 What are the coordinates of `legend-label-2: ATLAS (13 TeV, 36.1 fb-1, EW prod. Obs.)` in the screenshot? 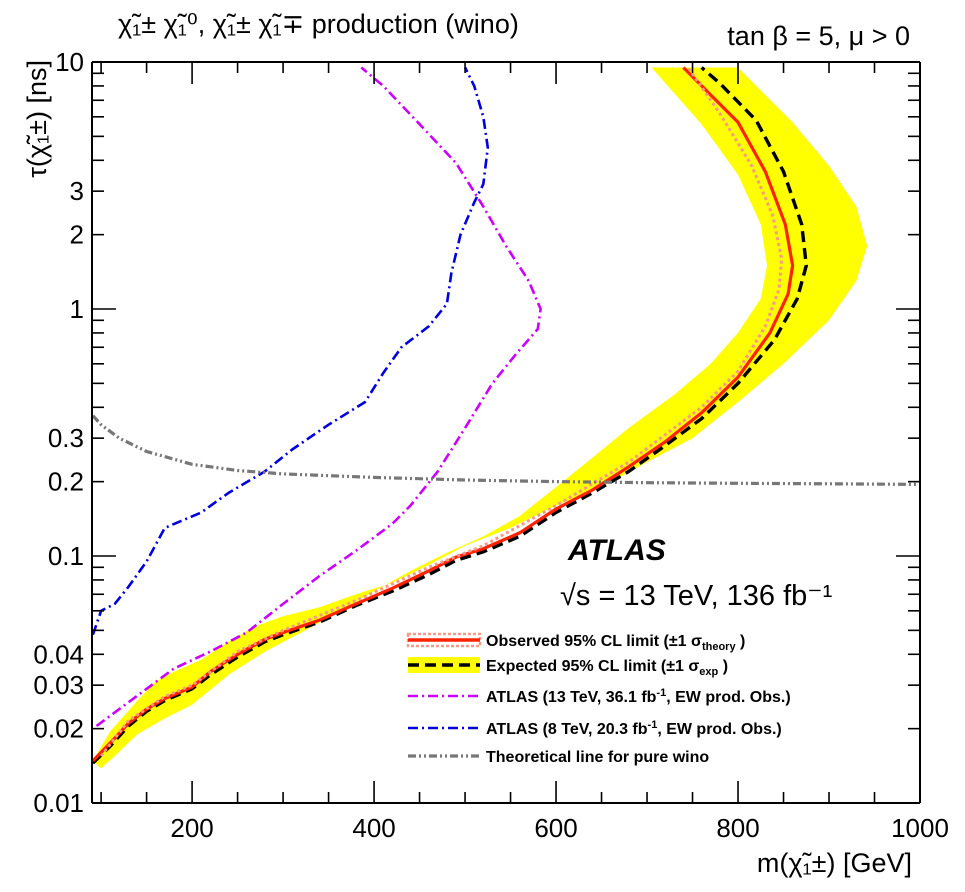 It's located at (638, 696).